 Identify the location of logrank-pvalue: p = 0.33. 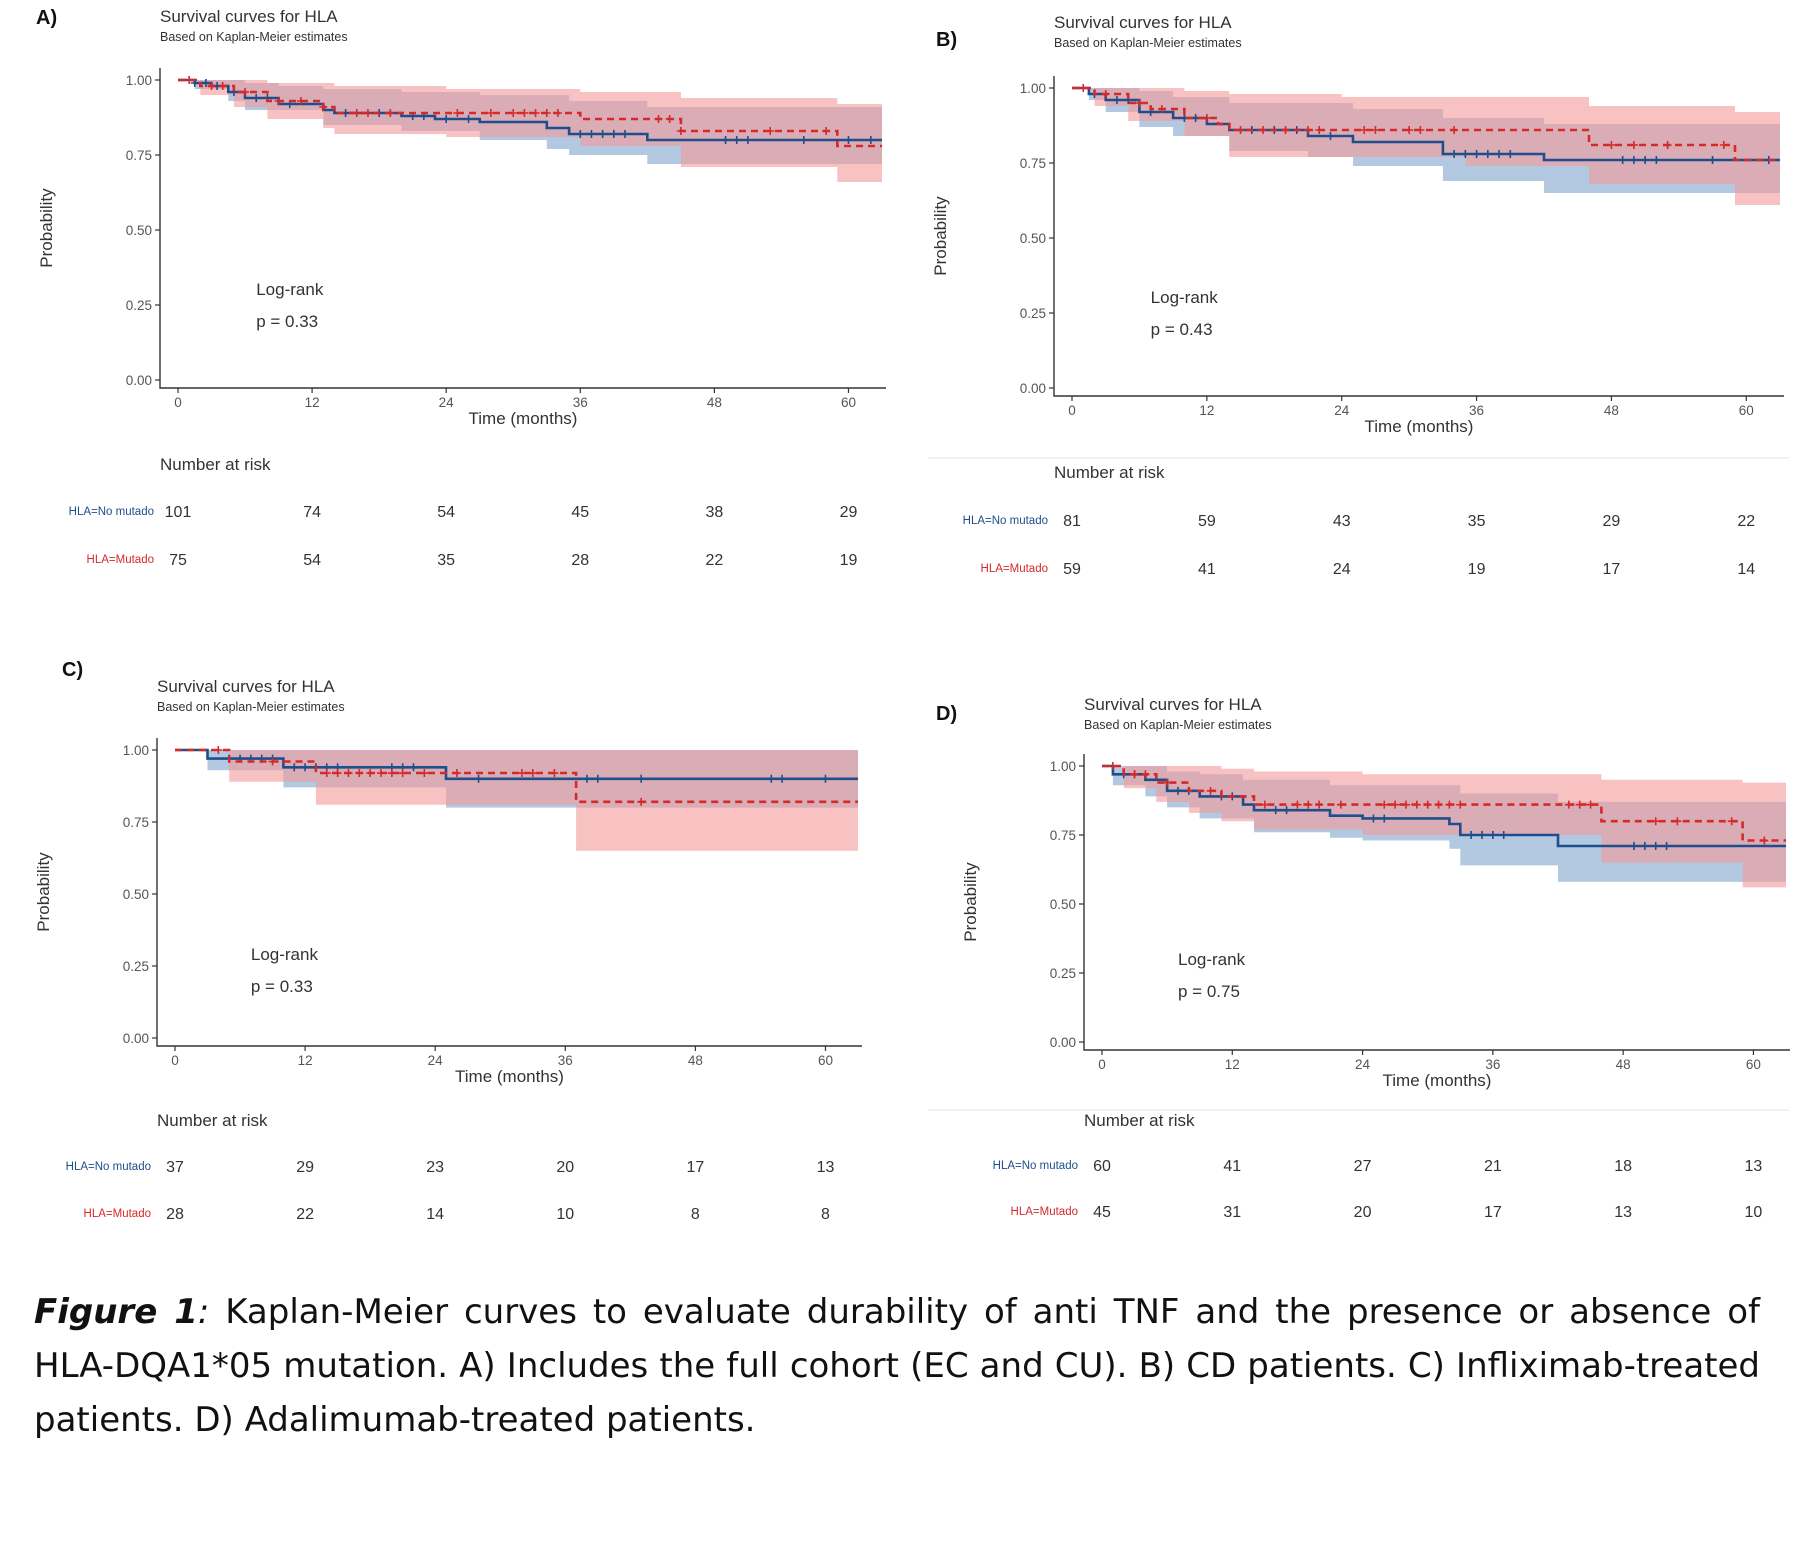
(287, 321).